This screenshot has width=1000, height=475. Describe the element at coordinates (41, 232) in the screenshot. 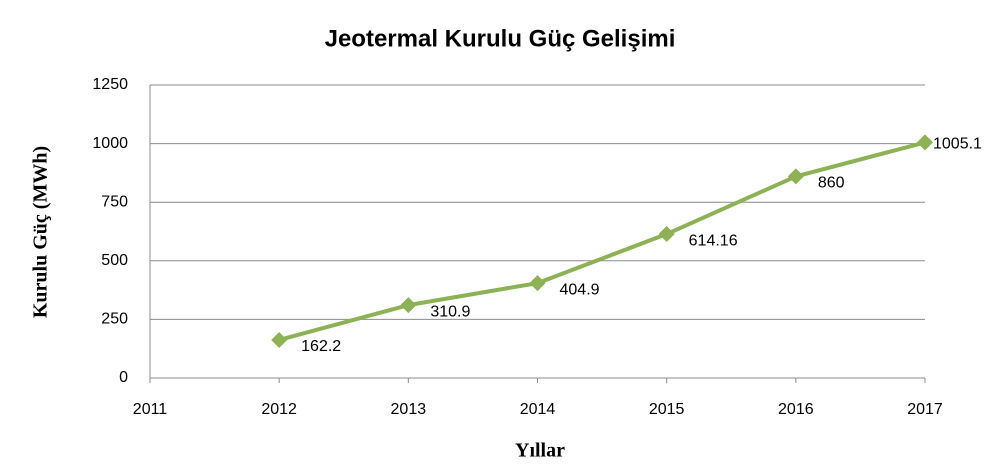

I see `y-axis-title: Kurulu Güç (MWh)` at that location.